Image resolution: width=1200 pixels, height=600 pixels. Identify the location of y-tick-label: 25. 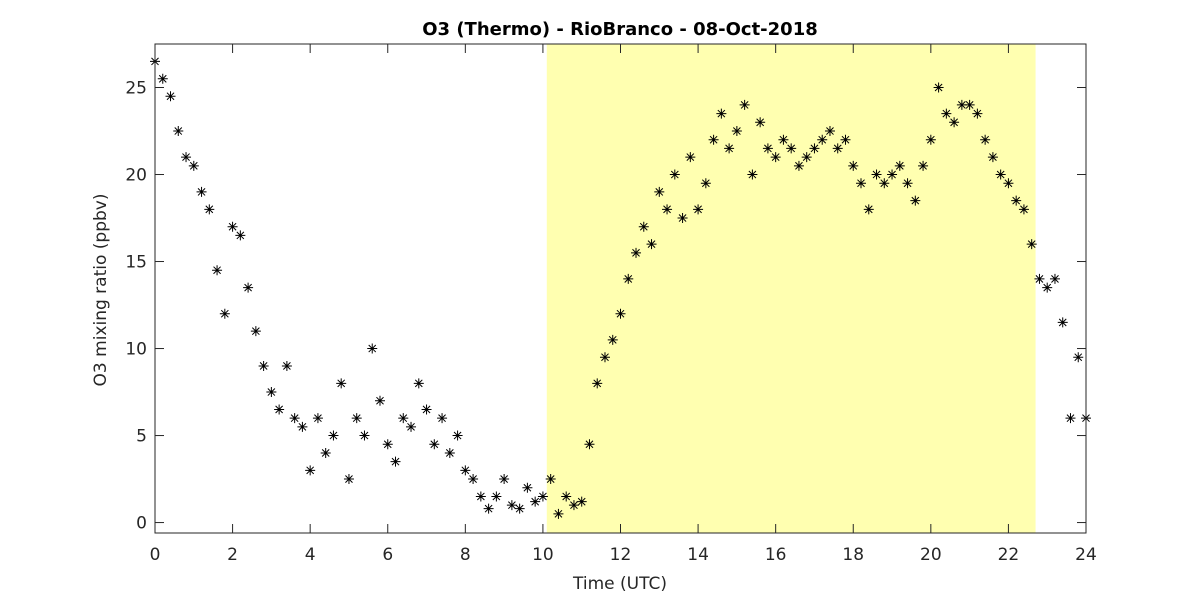
(136, 89).